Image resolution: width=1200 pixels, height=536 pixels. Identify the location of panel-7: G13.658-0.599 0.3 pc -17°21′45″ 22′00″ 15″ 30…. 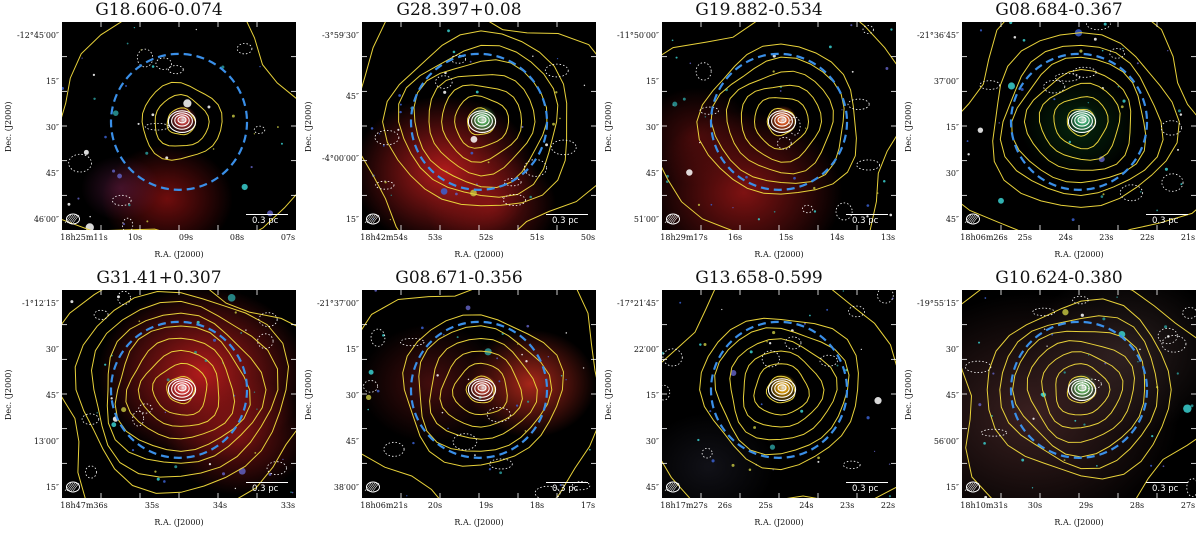
(750, 402).